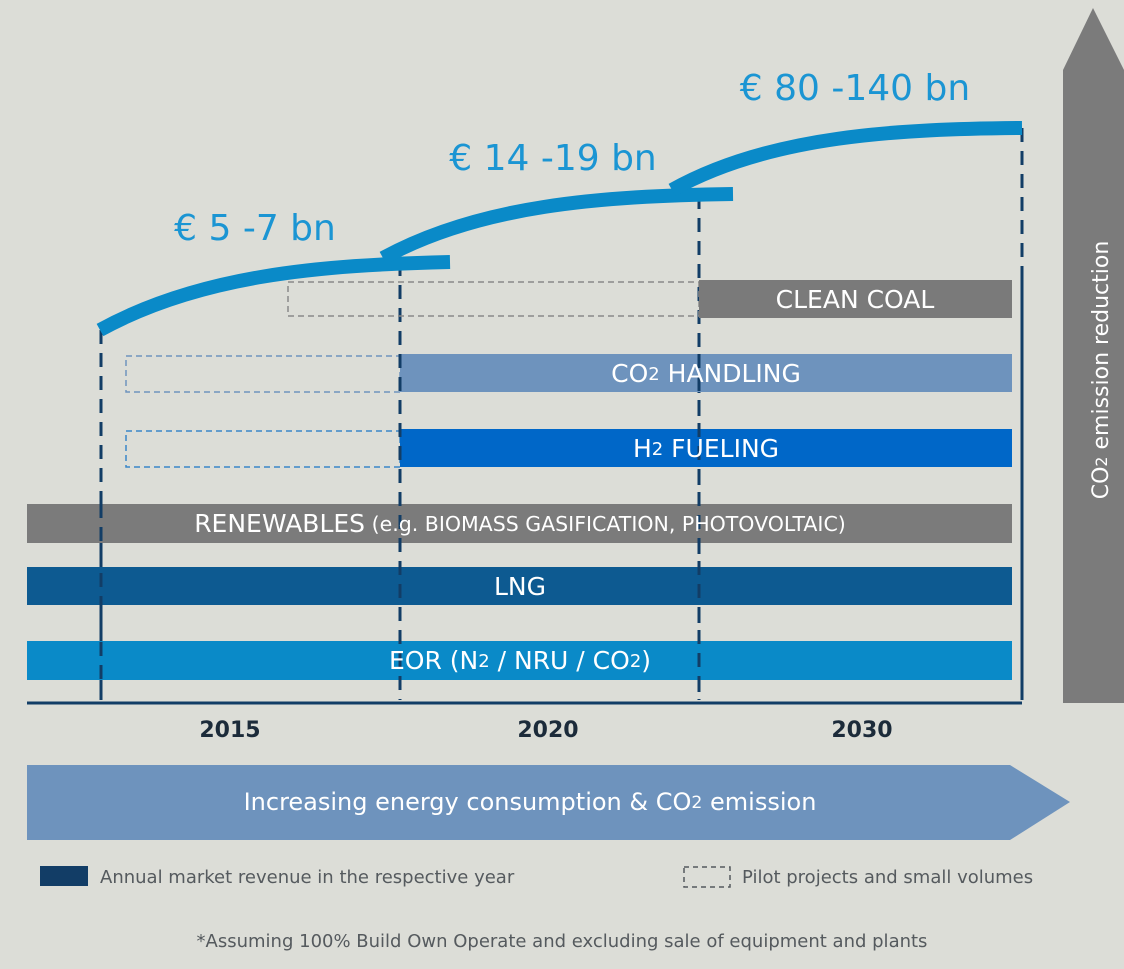 This screenshot has width=1124, height=969. Describe the element at coordinates (279, 523) in the screenshot. I see `label-part: RENEWABLES` at that location.